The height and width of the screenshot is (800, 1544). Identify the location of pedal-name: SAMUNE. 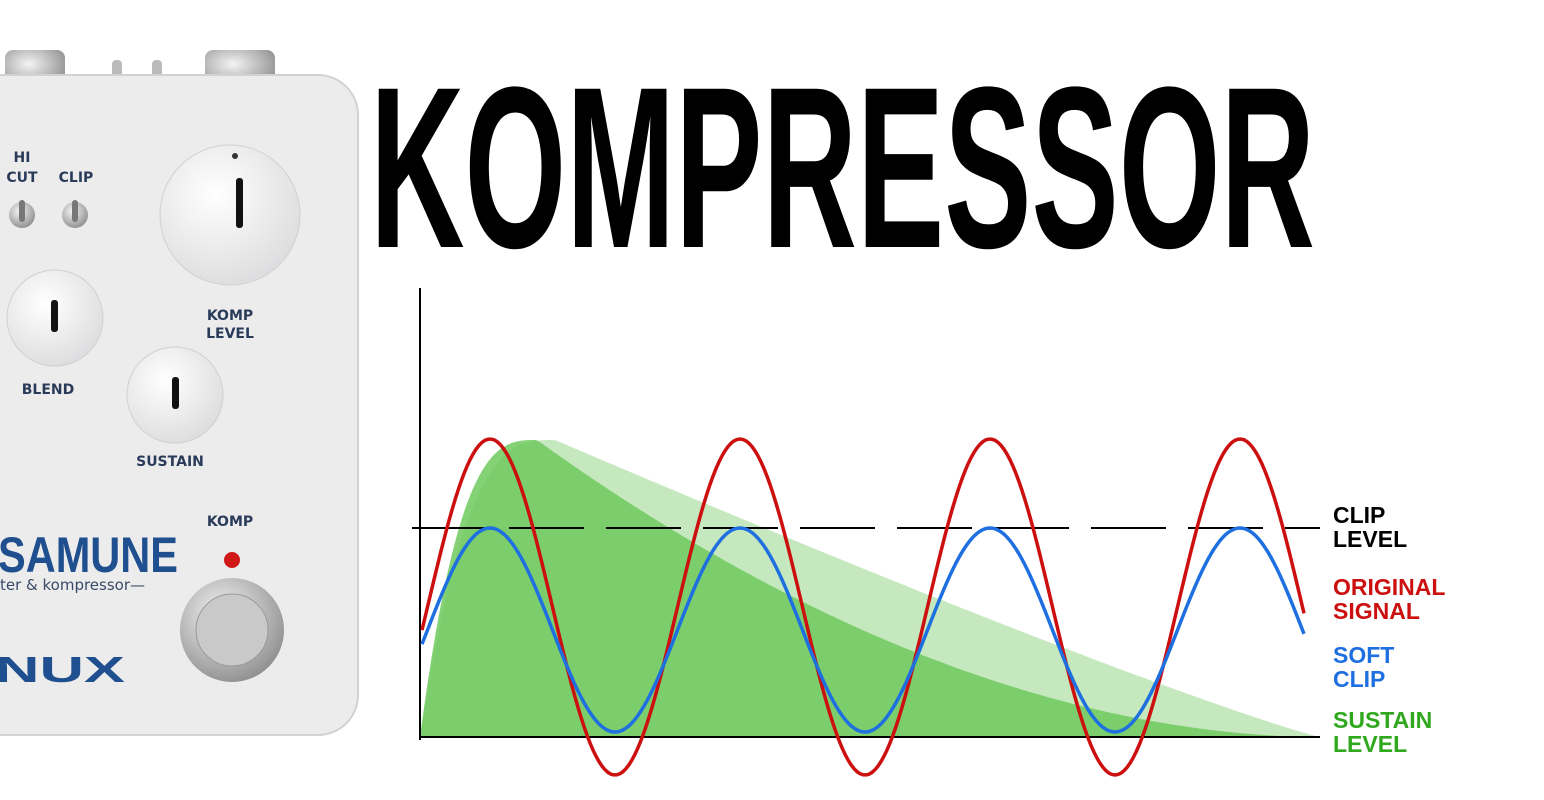
(89, 555).